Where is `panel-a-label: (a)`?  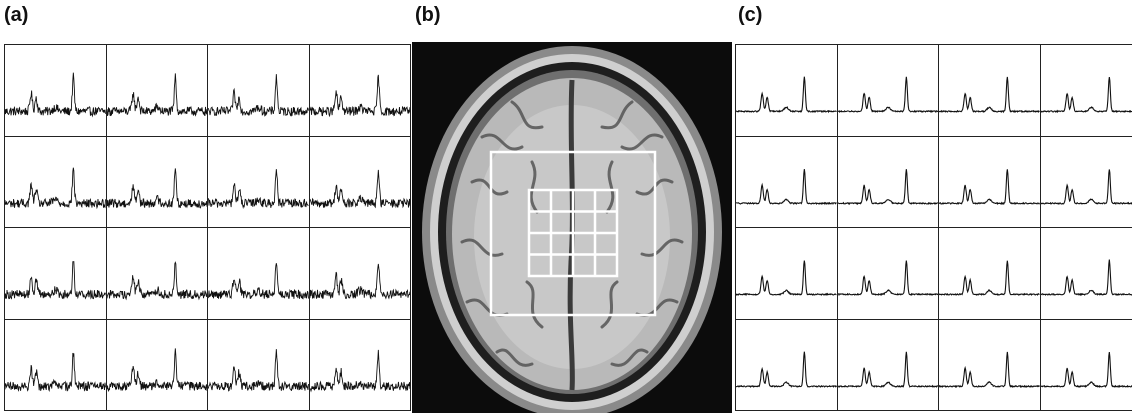
panel-a-label: (a) is located at coordinates (16, 15).